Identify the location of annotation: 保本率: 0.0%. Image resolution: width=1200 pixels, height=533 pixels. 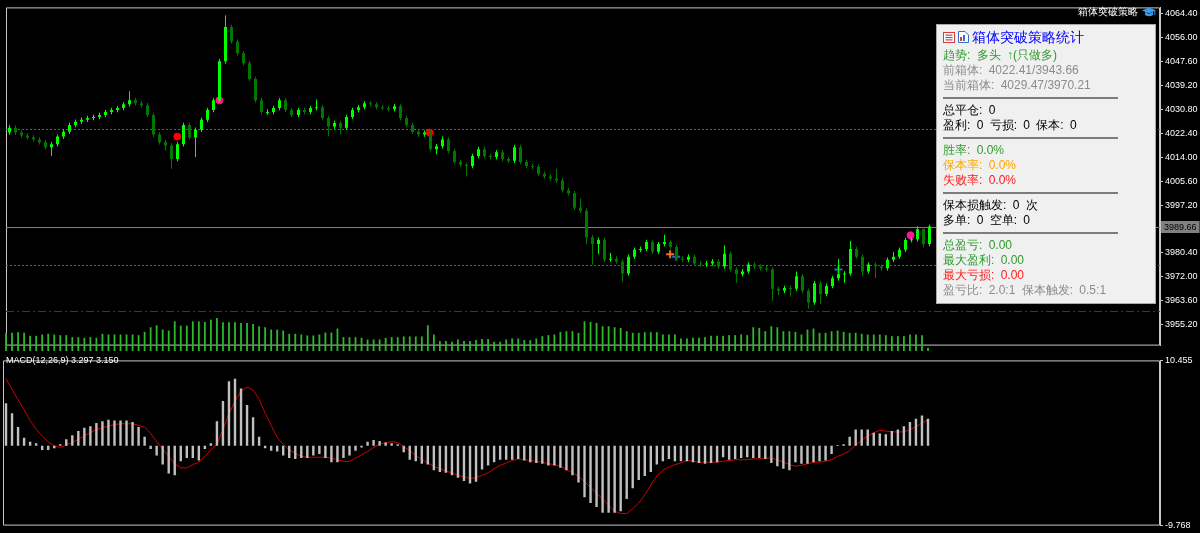
(980, 165).